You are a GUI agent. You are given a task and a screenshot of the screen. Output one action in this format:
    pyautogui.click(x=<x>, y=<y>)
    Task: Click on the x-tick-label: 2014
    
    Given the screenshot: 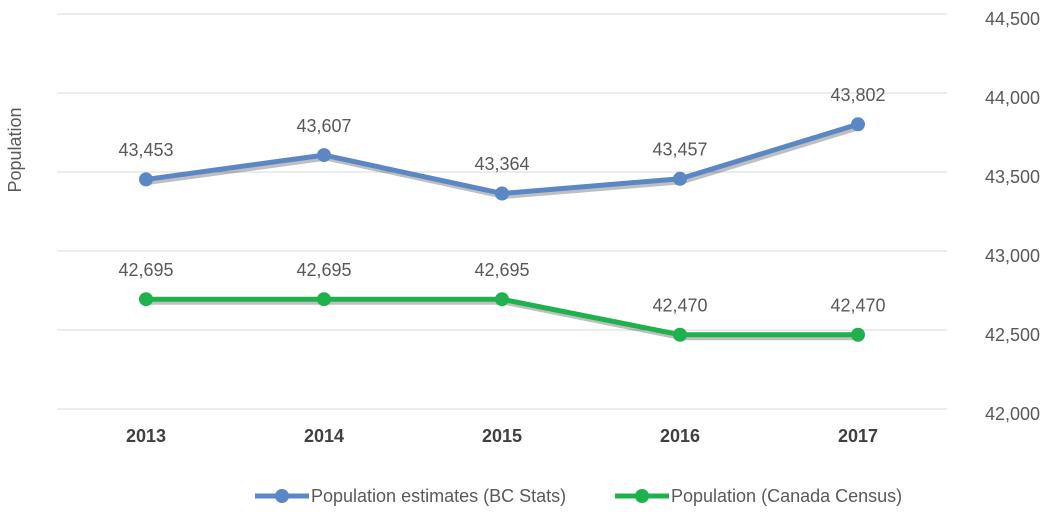 What is the action you would take?
    pyautogui.click(x=324, y=436)
    